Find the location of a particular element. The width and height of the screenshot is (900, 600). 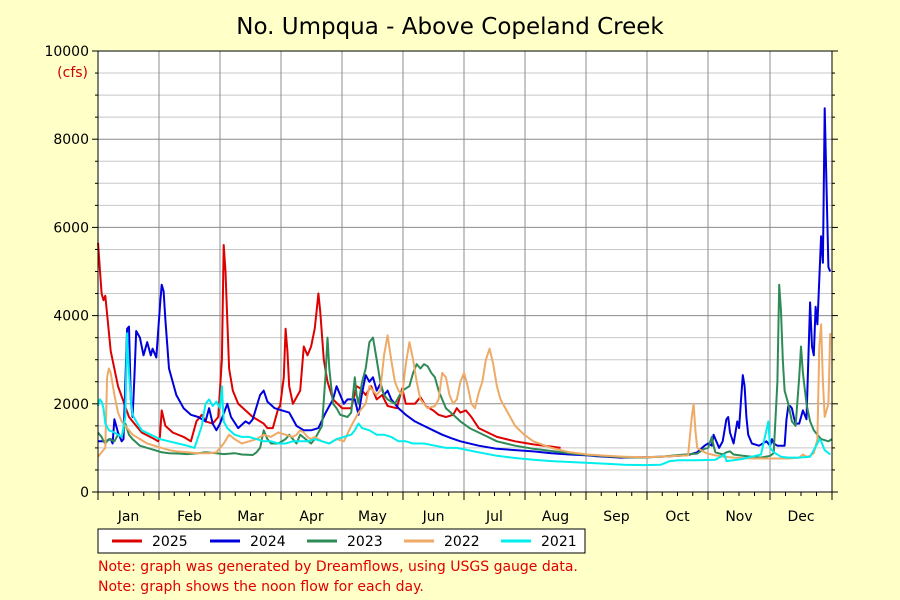

legend-label-2023: 2023 is located at coordinates (365, 542).